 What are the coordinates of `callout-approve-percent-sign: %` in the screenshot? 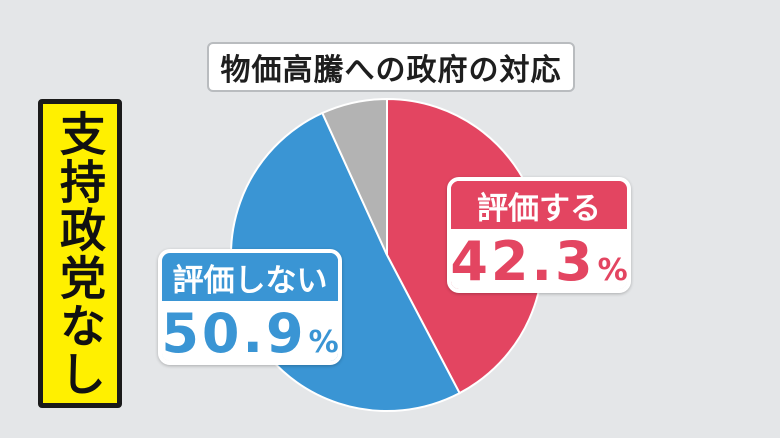 It's located at (612, 270).